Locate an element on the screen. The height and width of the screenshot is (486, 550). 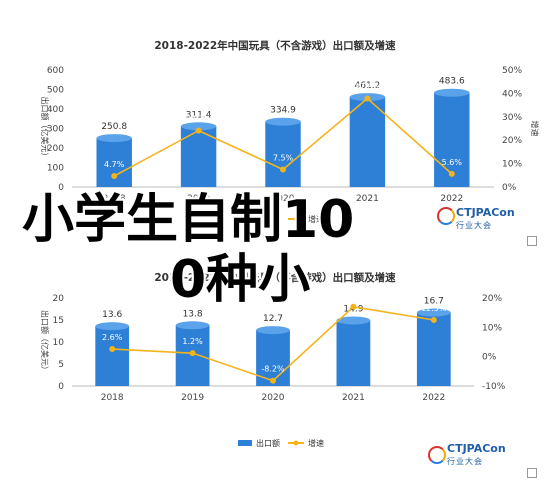
rate-label: -8.2% is located at coordinates (273, 369).